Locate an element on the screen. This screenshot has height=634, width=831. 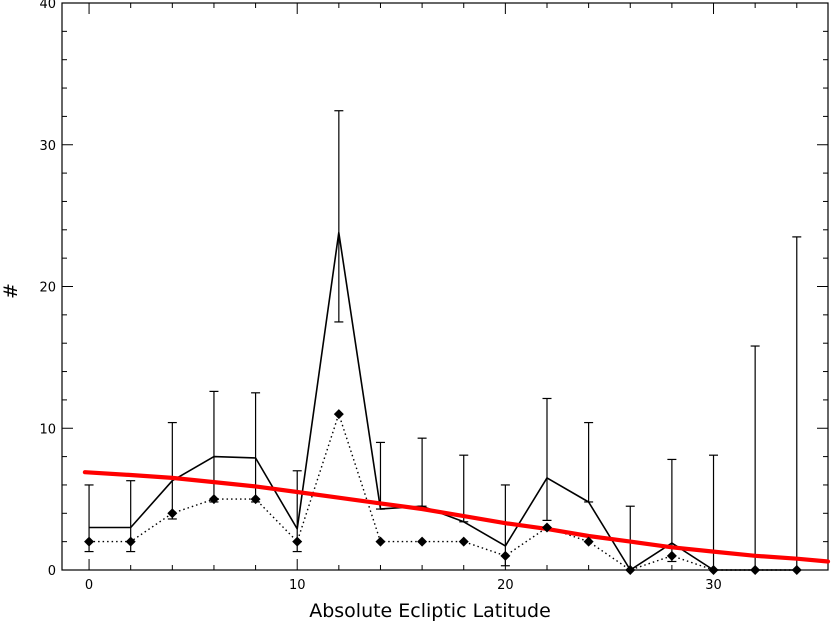
y-tick-label: 40 is located at coordinates (47, 6).